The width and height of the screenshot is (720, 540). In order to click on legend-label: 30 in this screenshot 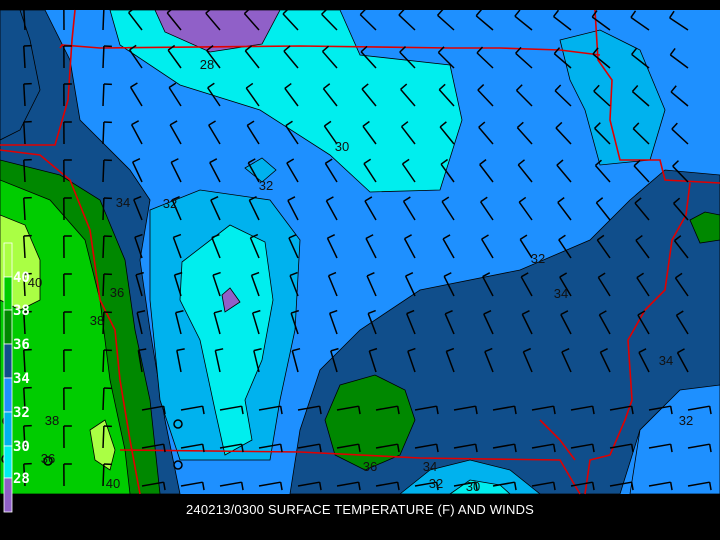, I will do `click(21, 447)`.